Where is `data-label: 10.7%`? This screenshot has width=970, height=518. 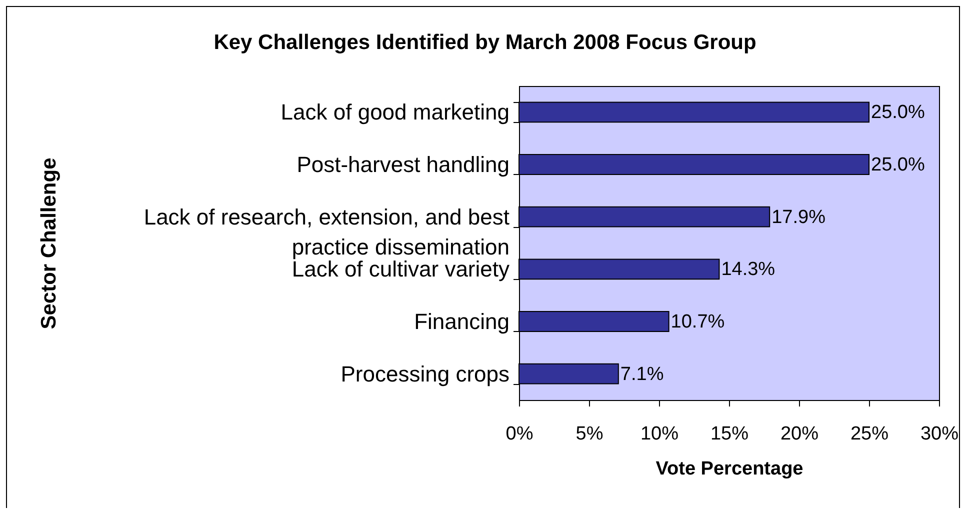 data-label: 10.7% is located at coordinates (697, 322).